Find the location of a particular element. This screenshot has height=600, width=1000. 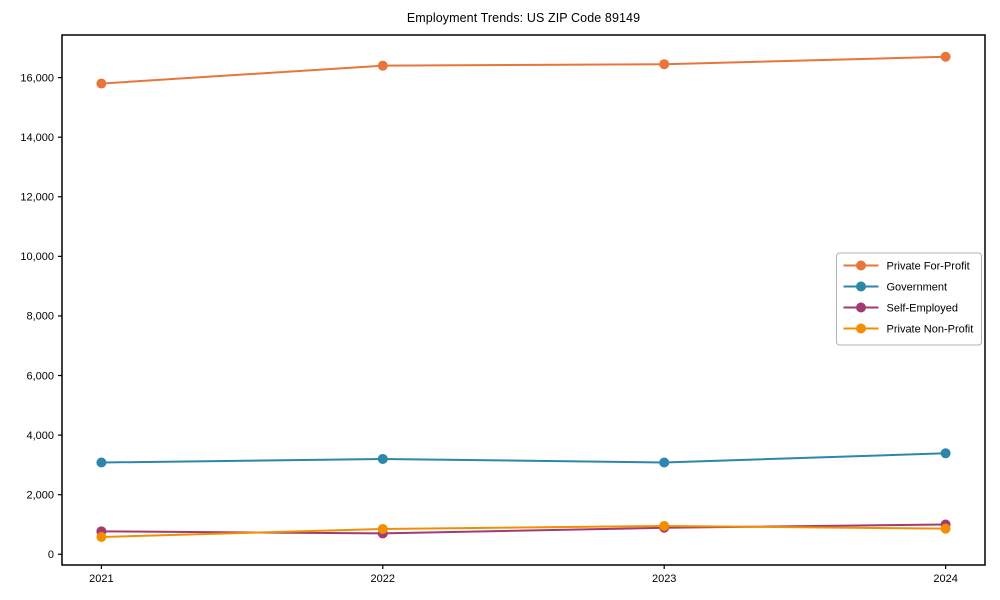

x-axis-tick-label: 2021 is located at coordinates (101, 579).